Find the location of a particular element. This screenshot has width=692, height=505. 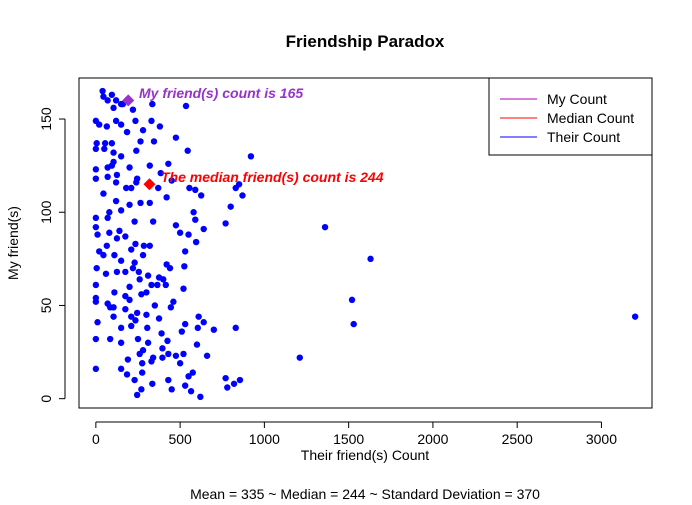

x-tick-label: 1000 is located at coordinates (264, 439).